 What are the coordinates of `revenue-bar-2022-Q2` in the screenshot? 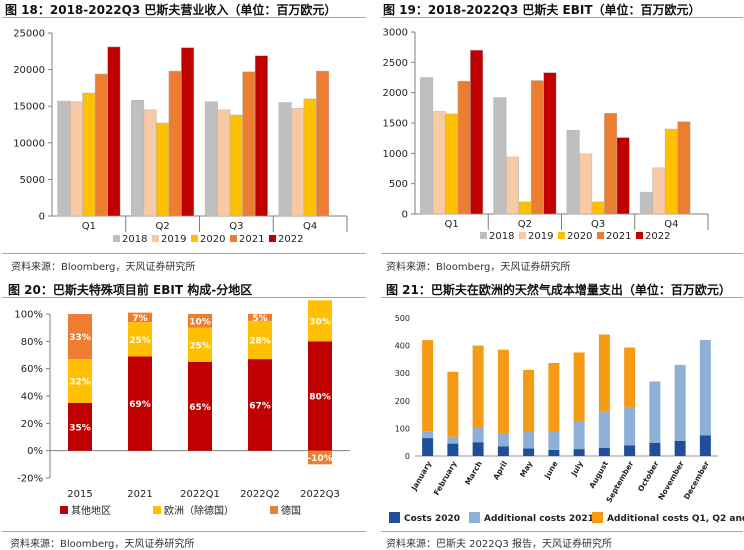 It's located at (188, 132).